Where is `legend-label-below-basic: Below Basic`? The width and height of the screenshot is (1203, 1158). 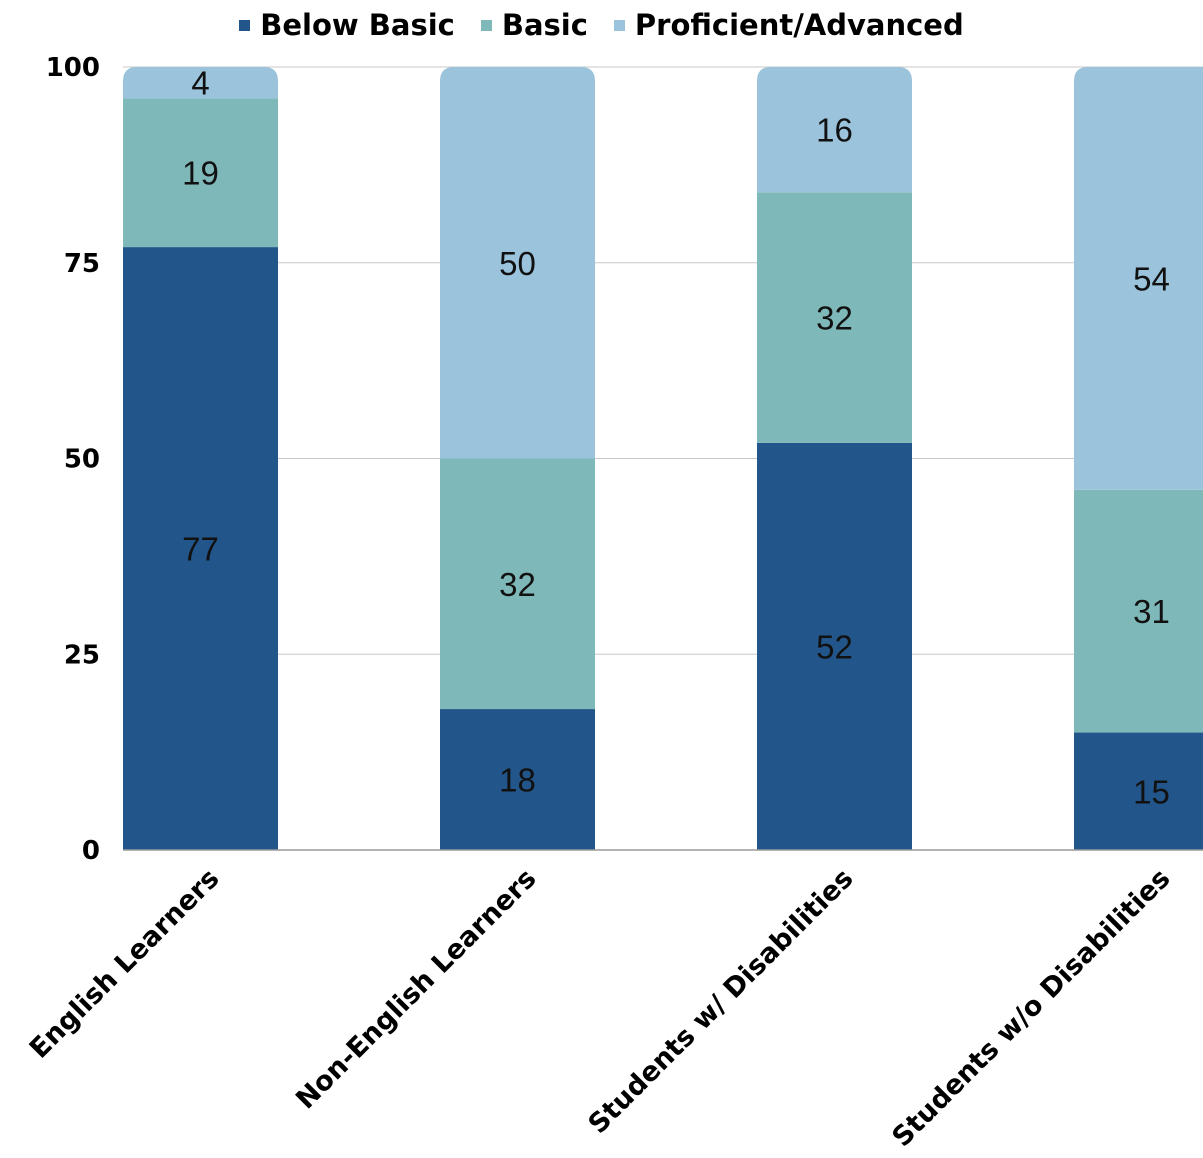
legend-label-below-basic: Below Basic is located at coordinates (357, 25).